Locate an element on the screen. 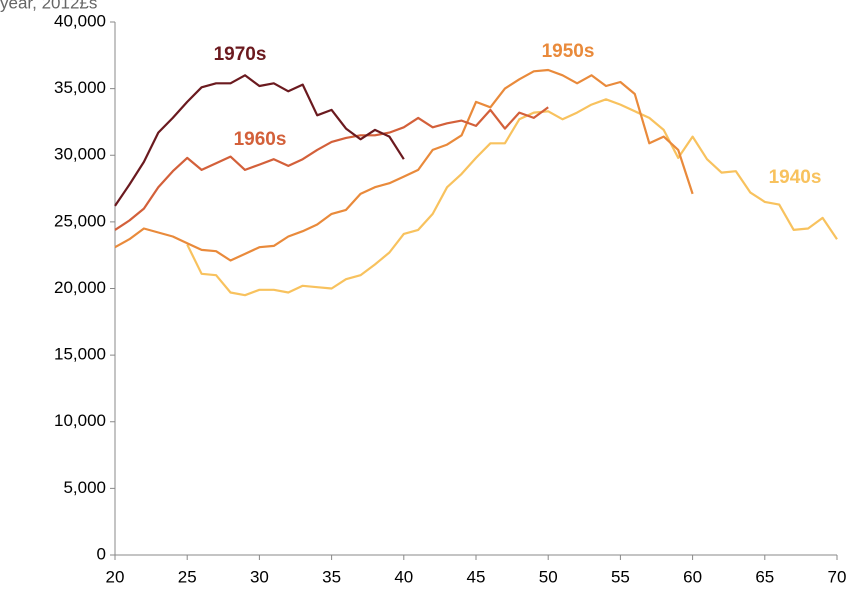  y-tick-label: 40,000 is located at coordinates (80, 20).